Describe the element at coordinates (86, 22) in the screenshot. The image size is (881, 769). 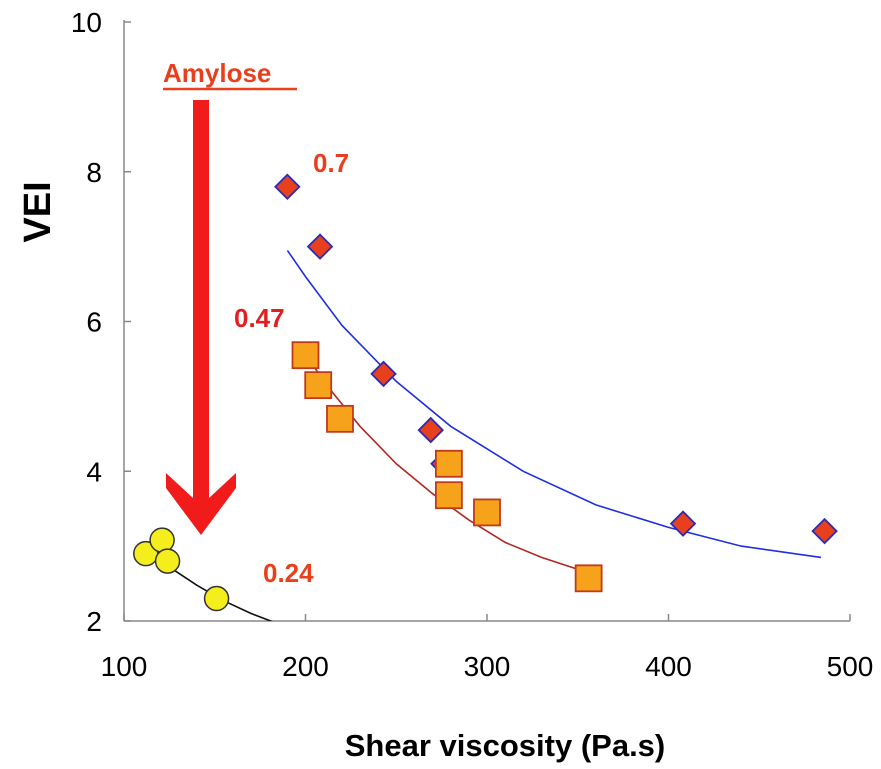
I see `y-tick-label: 10` at that location.